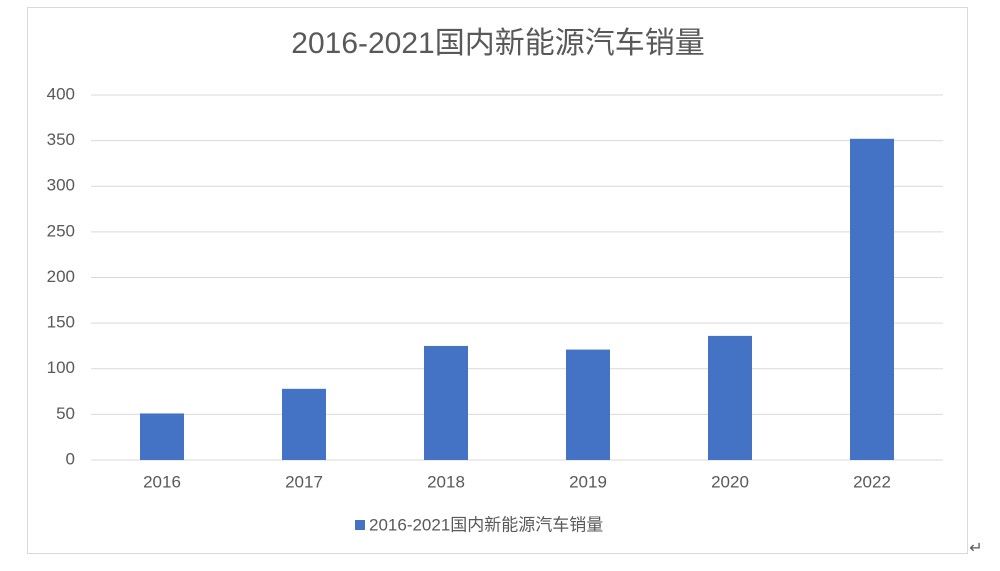 The image size is (1000, 571). I want to click on legend-swatch, so click(360, 525).